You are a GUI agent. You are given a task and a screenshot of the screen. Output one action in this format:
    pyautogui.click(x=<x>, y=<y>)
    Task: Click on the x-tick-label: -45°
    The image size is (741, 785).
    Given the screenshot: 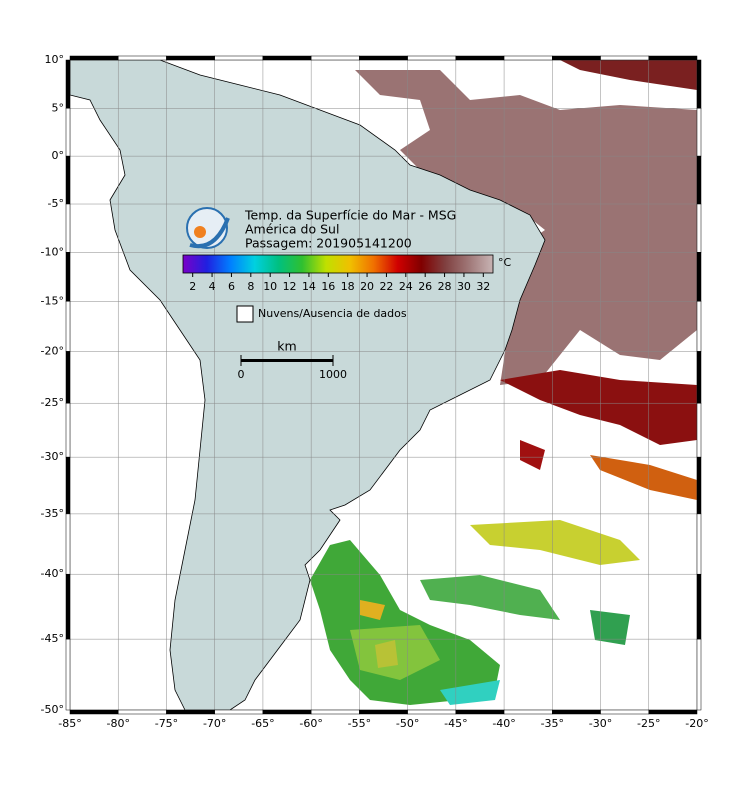 What is the action you would take?
    pyautogui.click(x=455, y=723)
    